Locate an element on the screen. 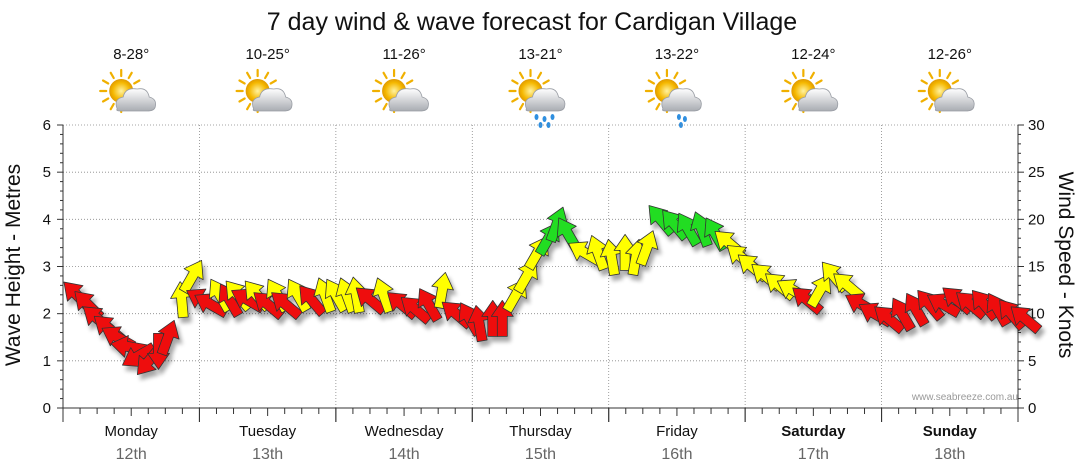 The image size is (1080, 475). temperature-range-label: 12-24° is located at coordinates (813, 54).